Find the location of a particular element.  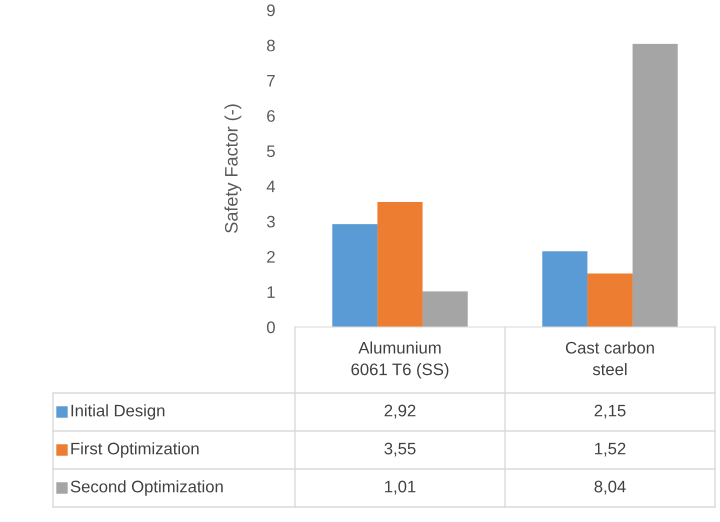

y-tick-label: 8 is located at coordinates (271, 46).